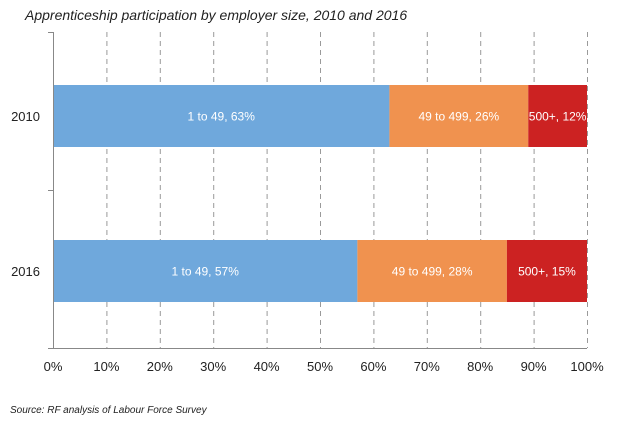 This screenshot has height=424, width=630. What do you see at coordinates (106, 366) in the screenshot?
I see `x-tick-label: 10%` at bounding box center [106, 366].